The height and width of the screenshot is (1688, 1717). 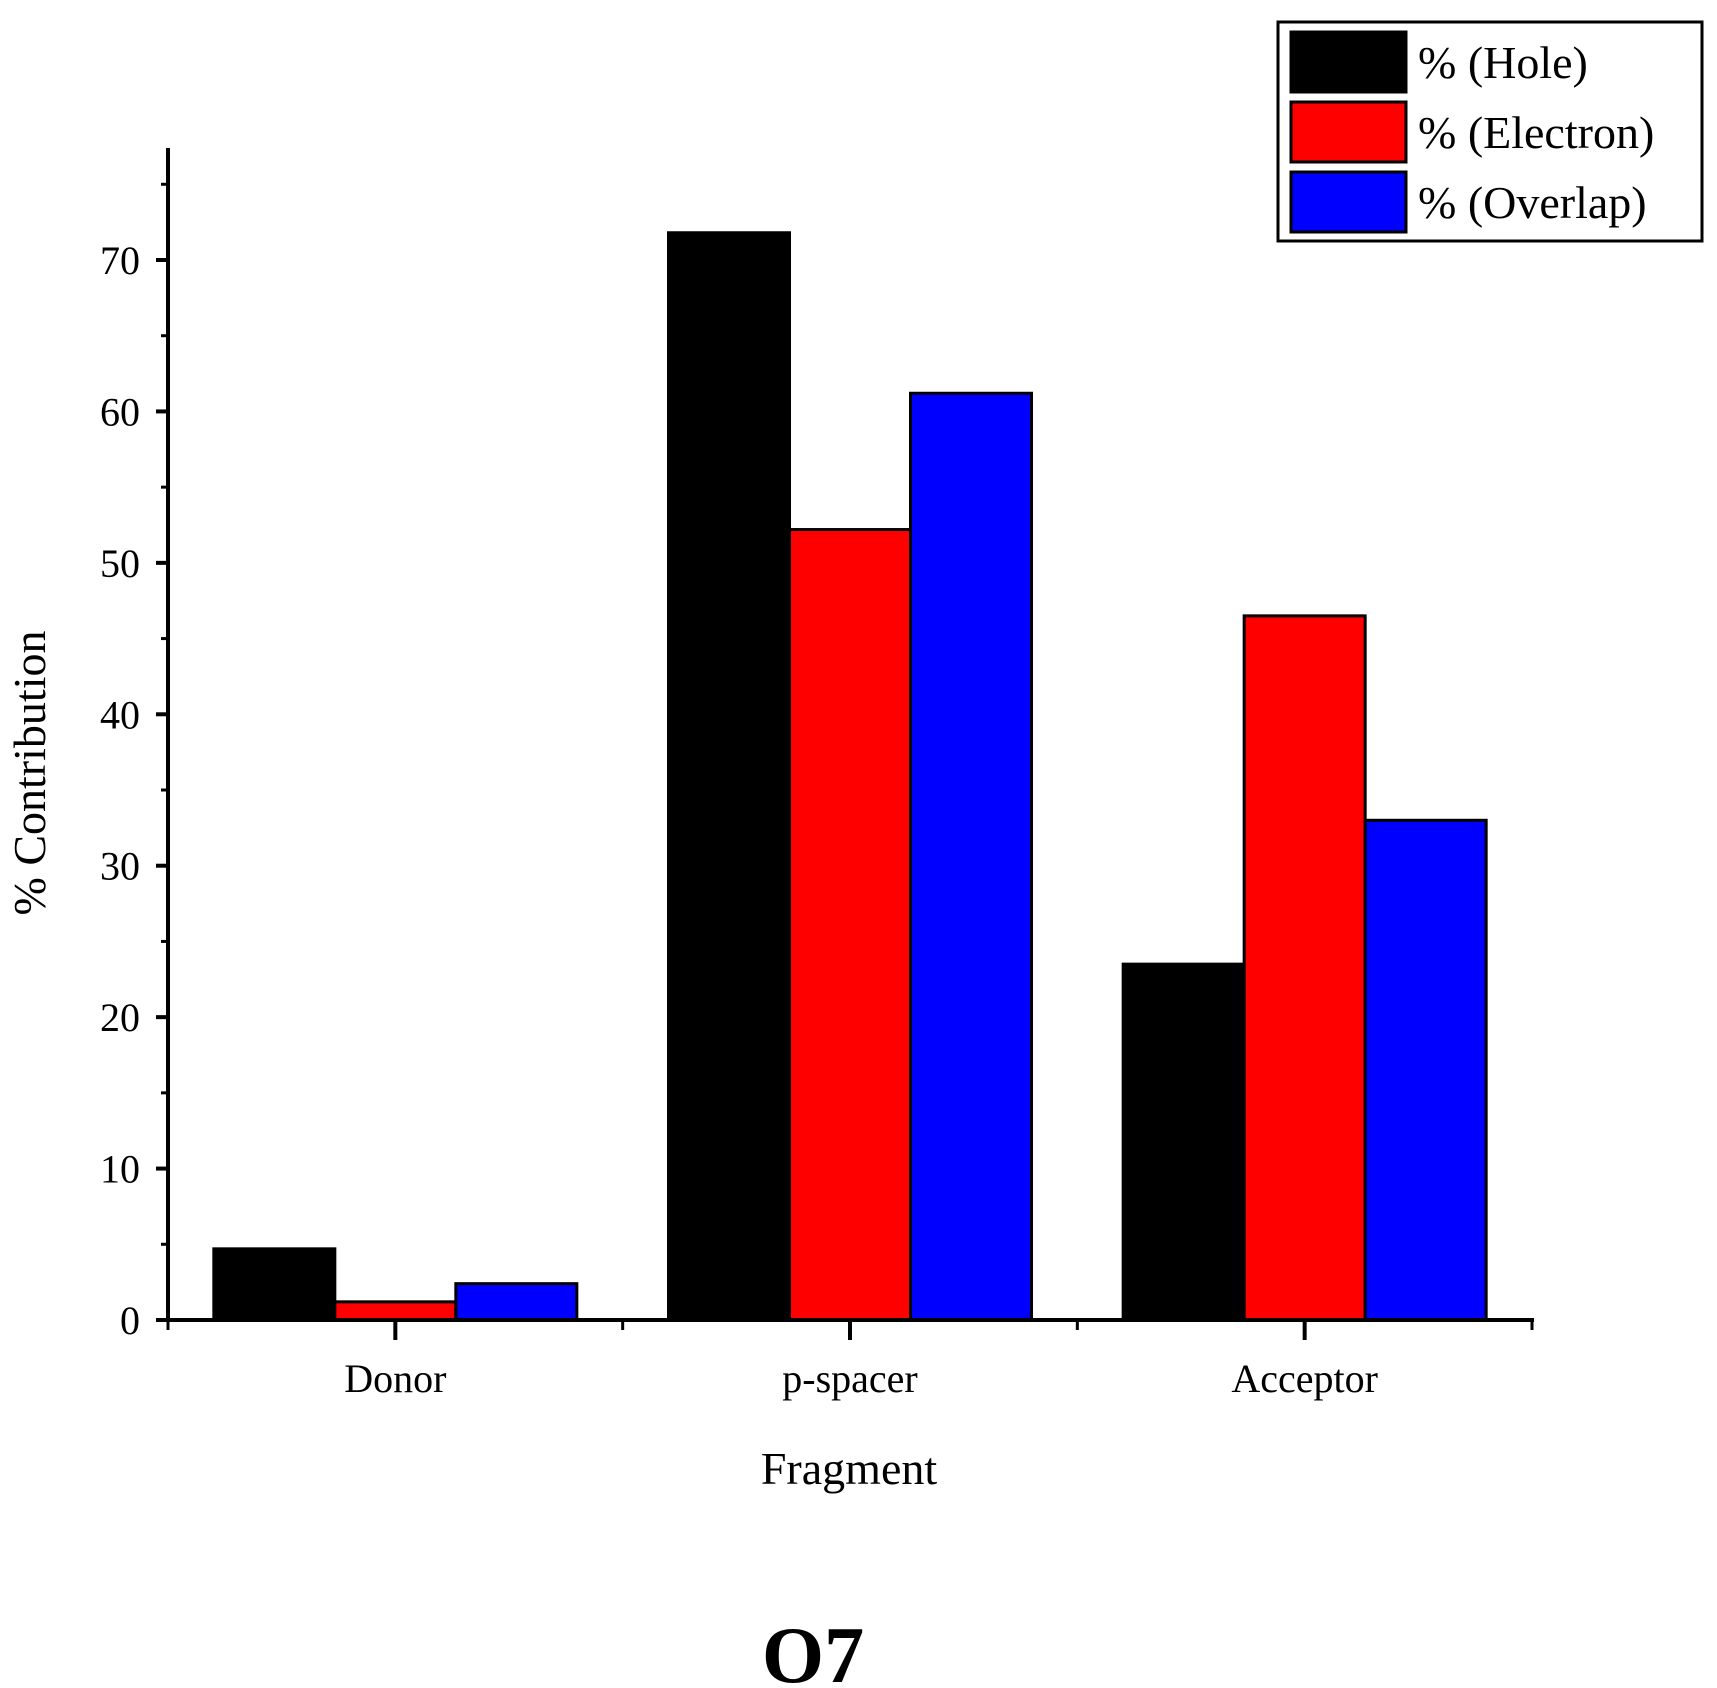 What do you see at coordinates (274, 1284) in the screenshot?
I see `bar-hole-donor` at bounding box center [274, 1284].